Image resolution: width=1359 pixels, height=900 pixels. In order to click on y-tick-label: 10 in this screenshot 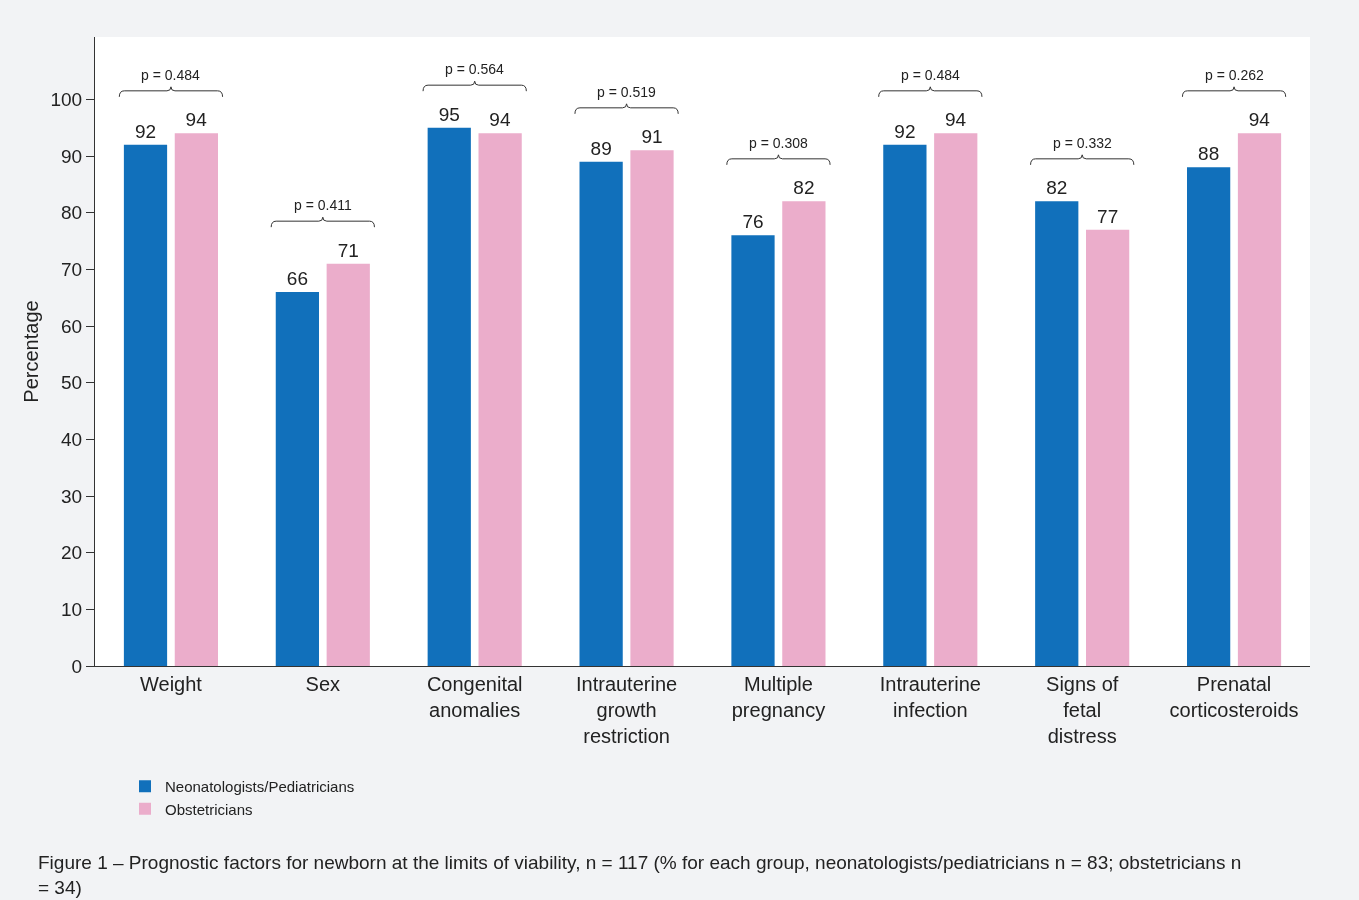, I will do `click(72, 609)`.